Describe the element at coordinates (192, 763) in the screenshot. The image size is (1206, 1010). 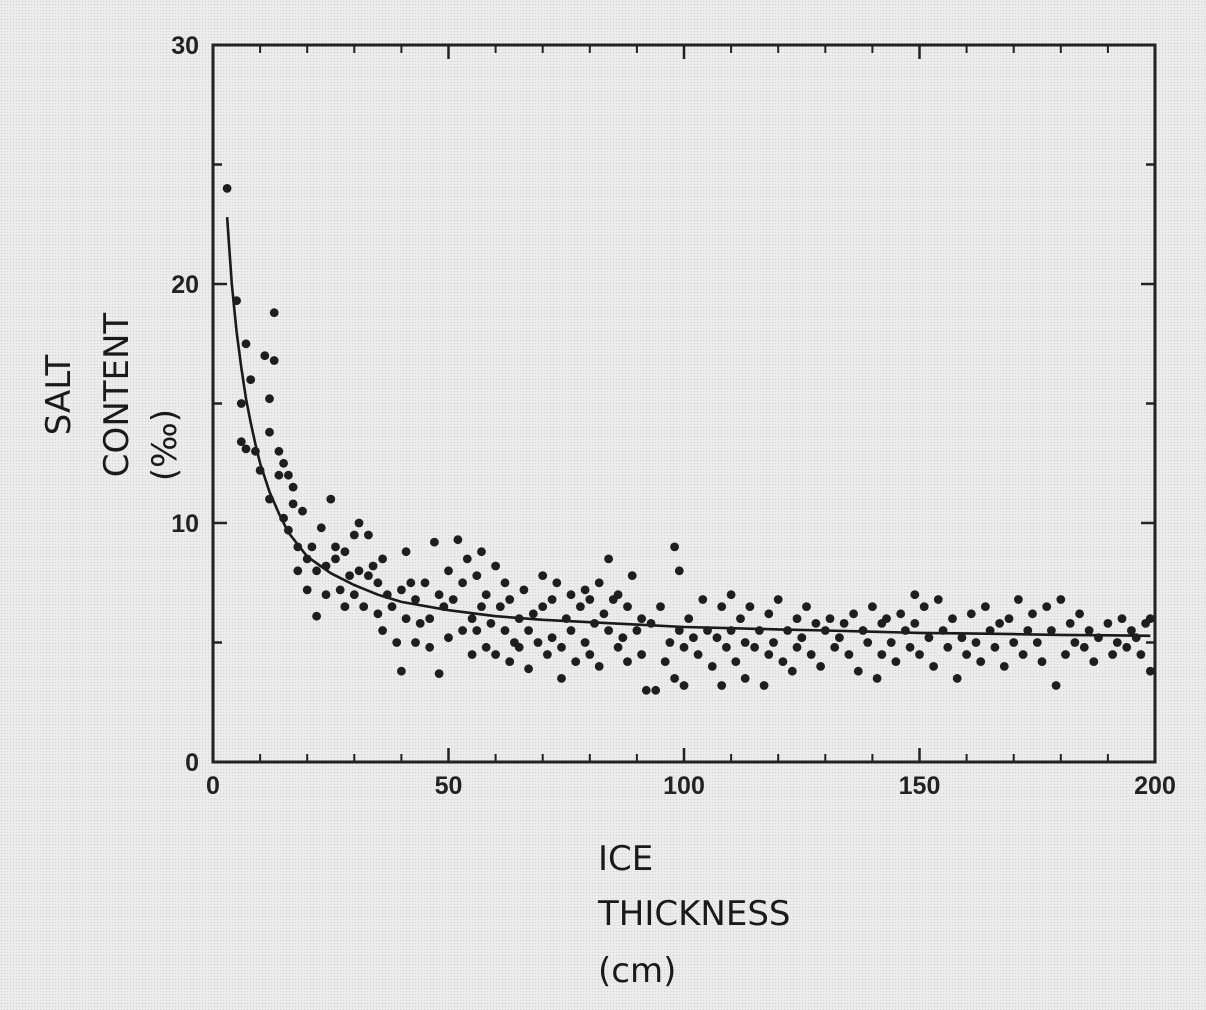
I see `y-tick-label: 0` at that location.